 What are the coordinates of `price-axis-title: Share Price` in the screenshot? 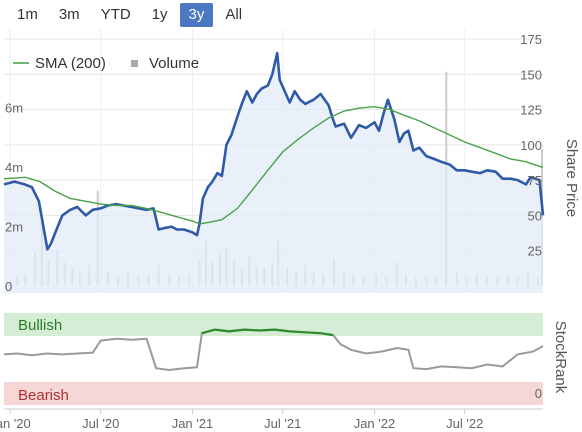 It's located at (571, 178).